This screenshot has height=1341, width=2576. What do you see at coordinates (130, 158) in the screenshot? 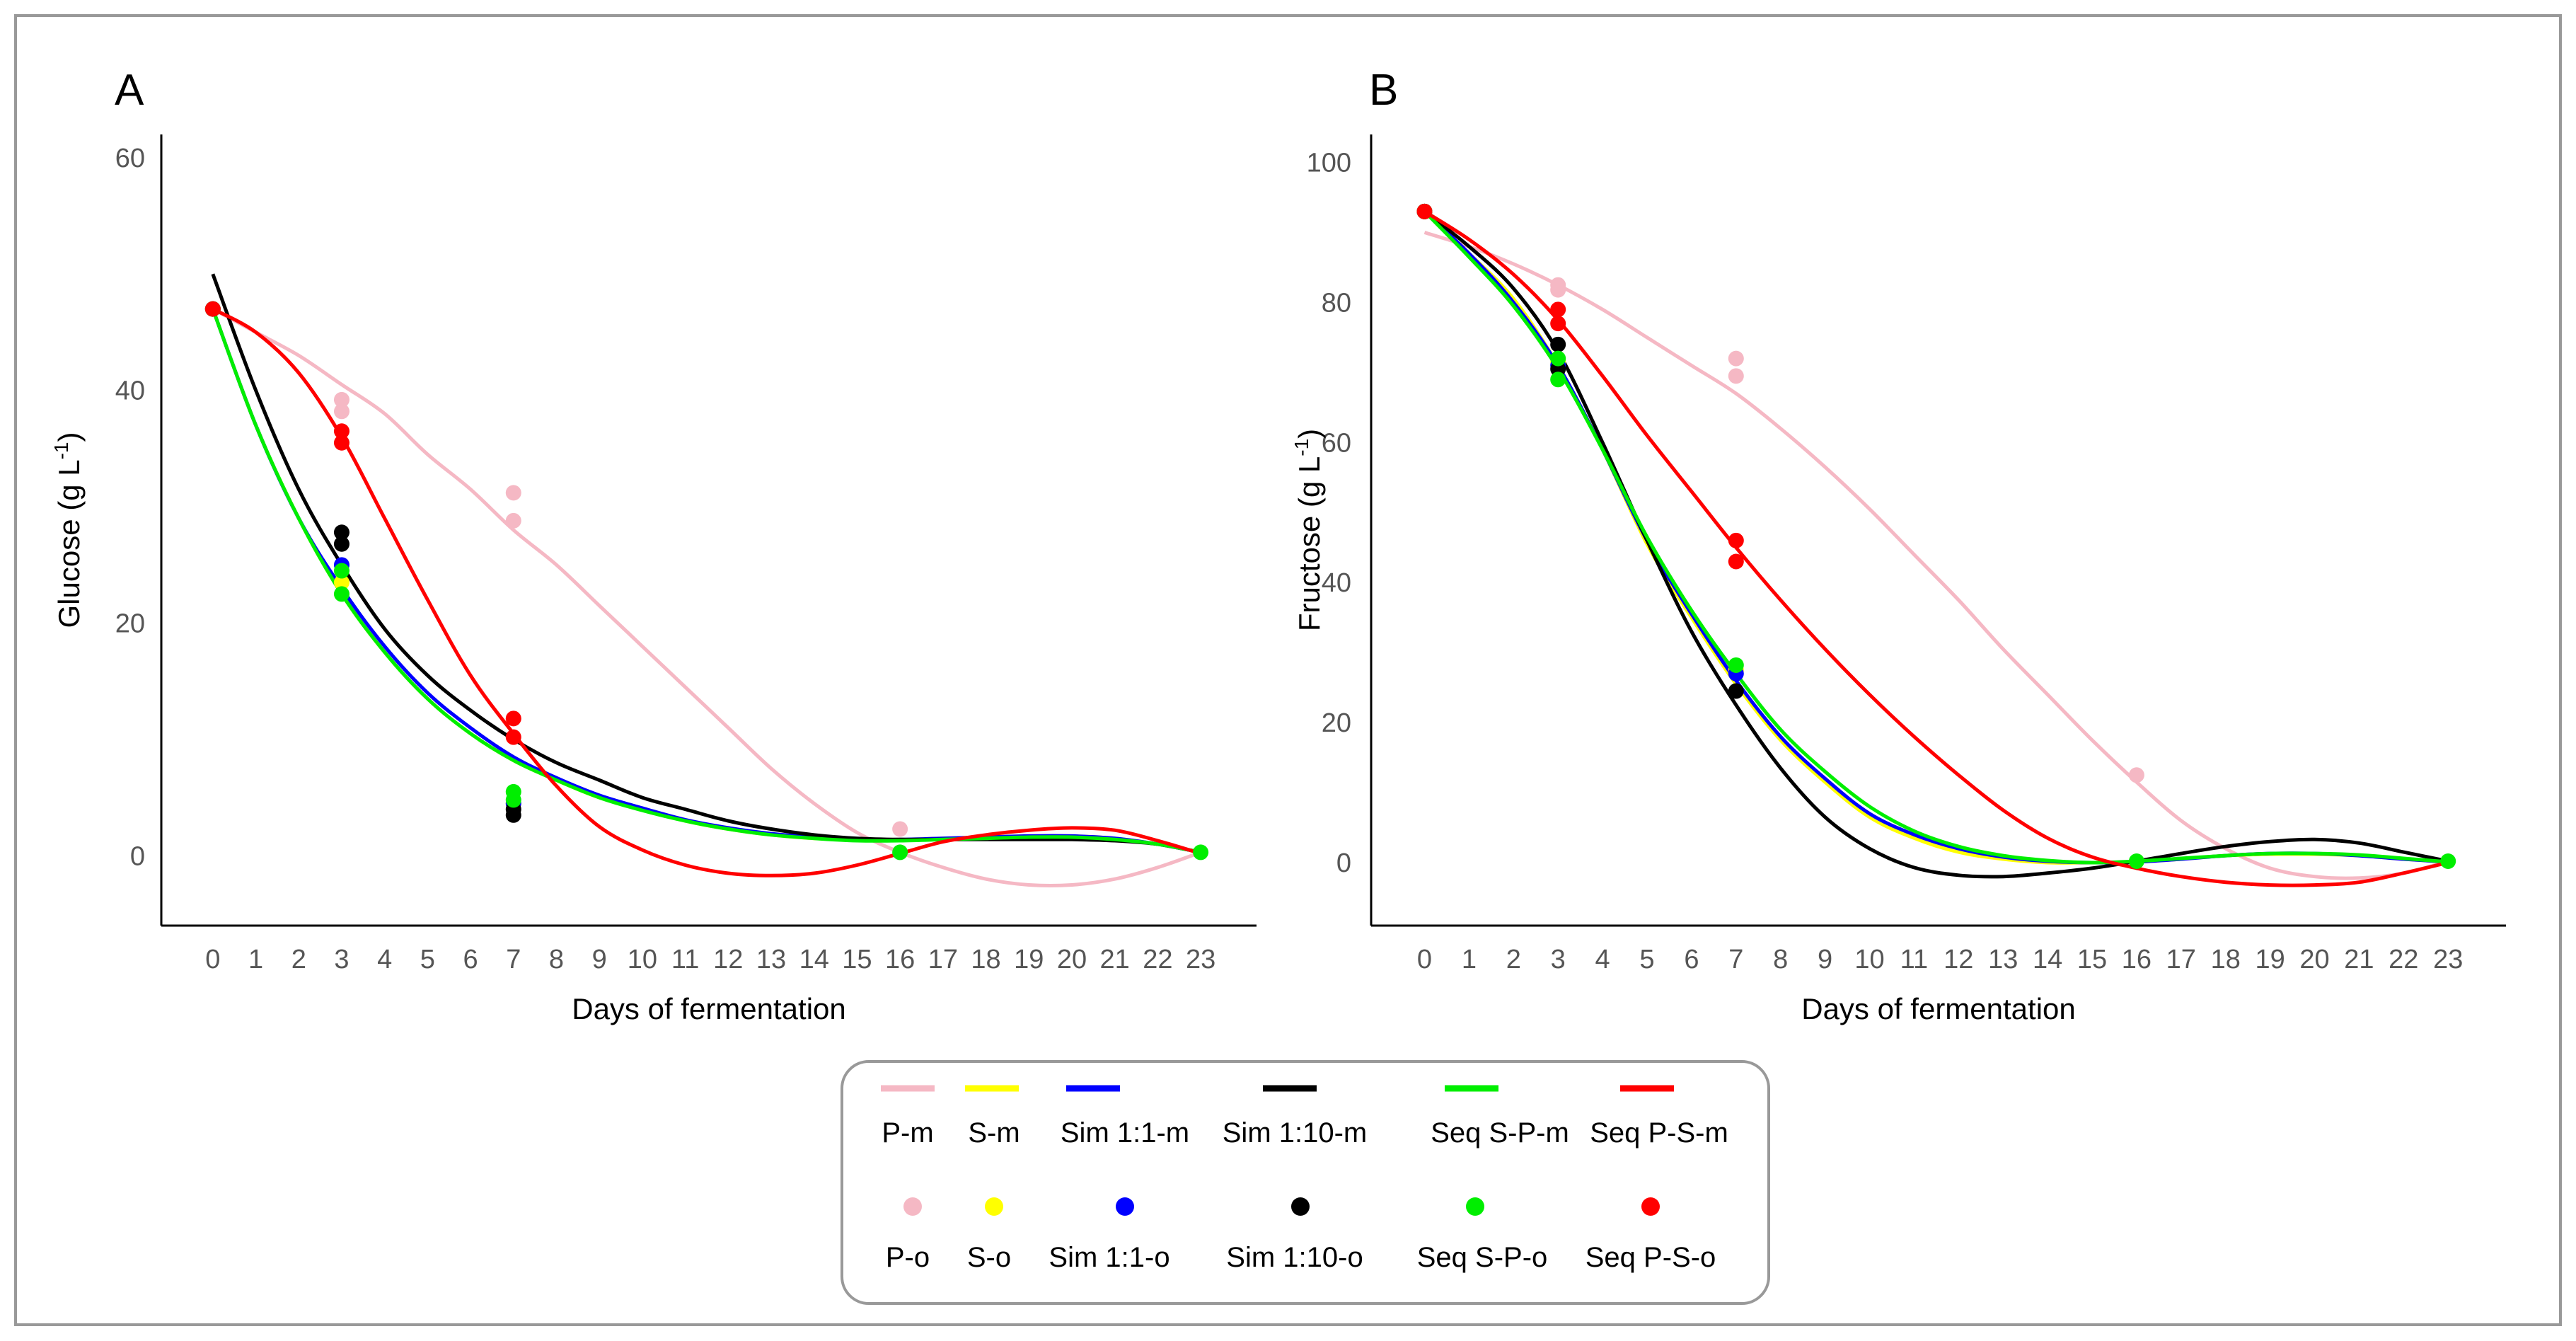
I see `panel-a-y-tick-label: 60` at bounding box center [130, 158].